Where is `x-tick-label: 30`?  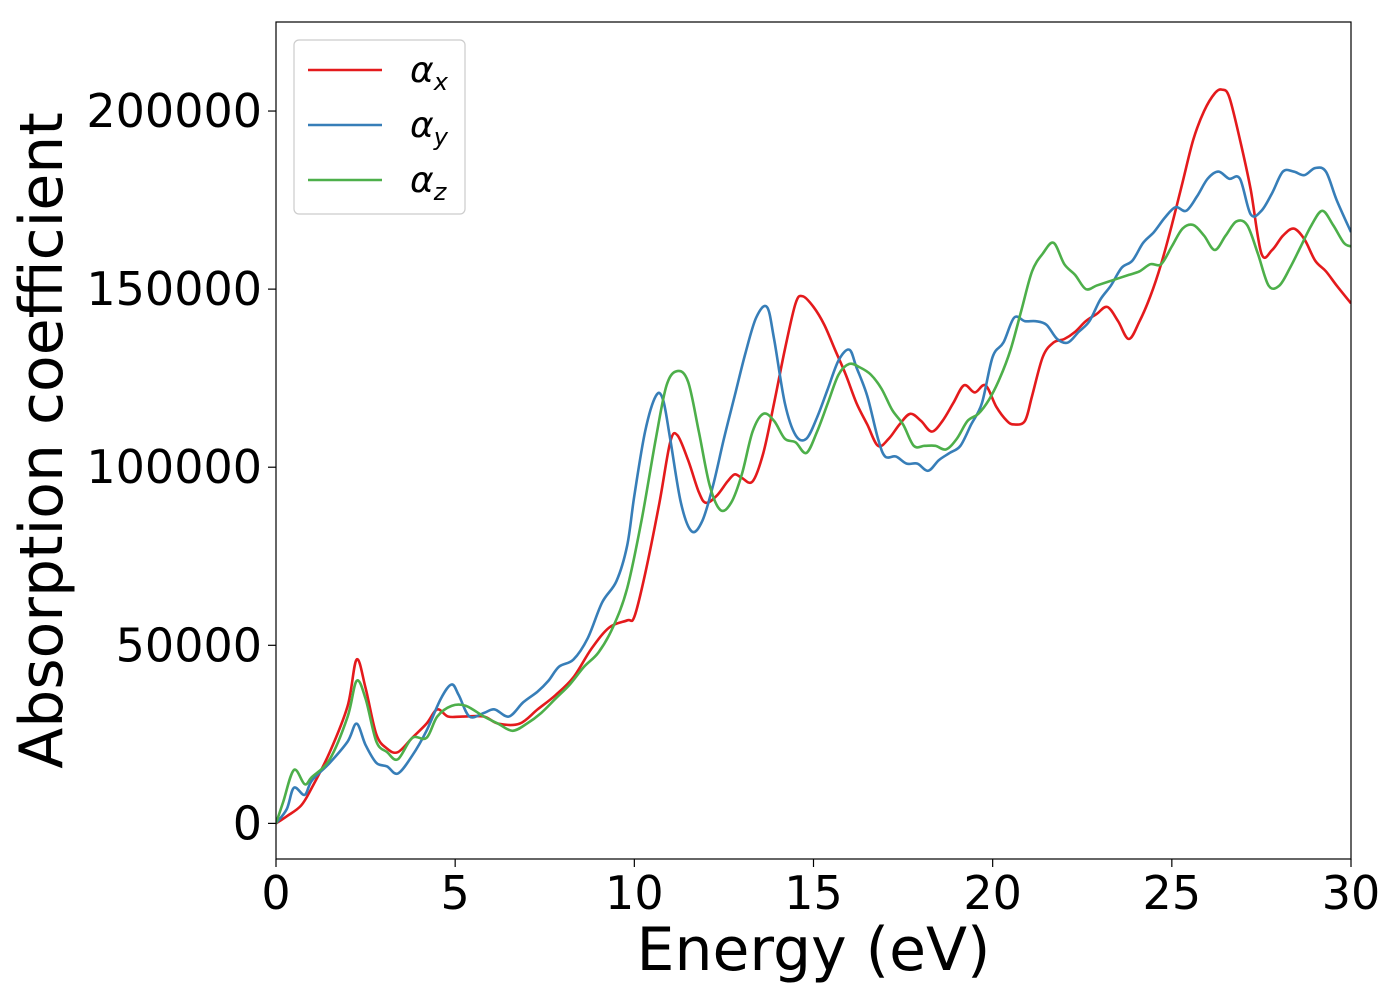
x-tick-label: 30 is located at coordinates (1351, 893).